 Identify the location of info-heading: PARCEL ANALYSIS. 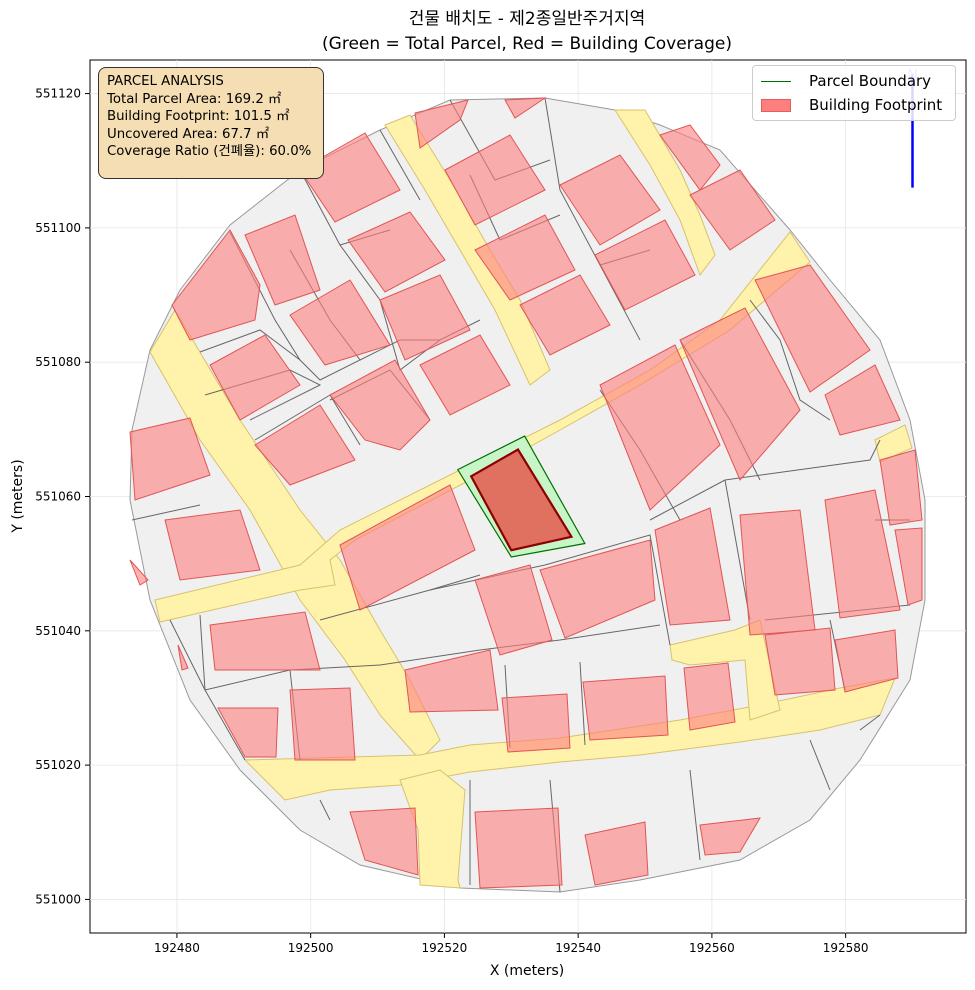
(165, 81).